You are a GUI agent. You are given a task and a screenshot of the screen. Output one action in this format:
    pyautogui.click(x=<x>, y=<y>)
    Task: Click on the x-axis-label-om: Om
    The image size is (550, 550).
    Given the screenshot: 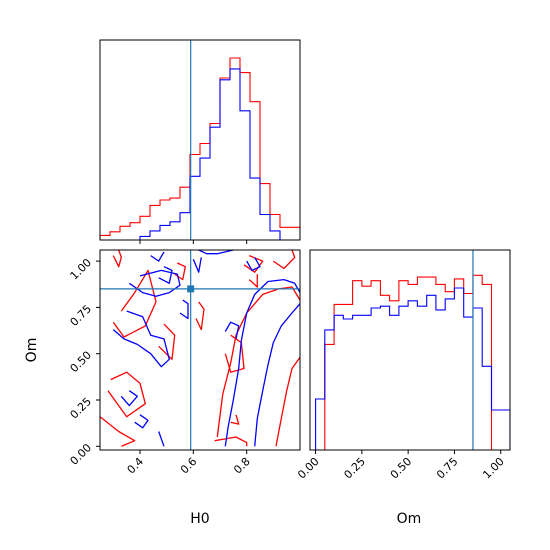 What is the action you would take?
    pyautogui.click(x=409, y=519)
    